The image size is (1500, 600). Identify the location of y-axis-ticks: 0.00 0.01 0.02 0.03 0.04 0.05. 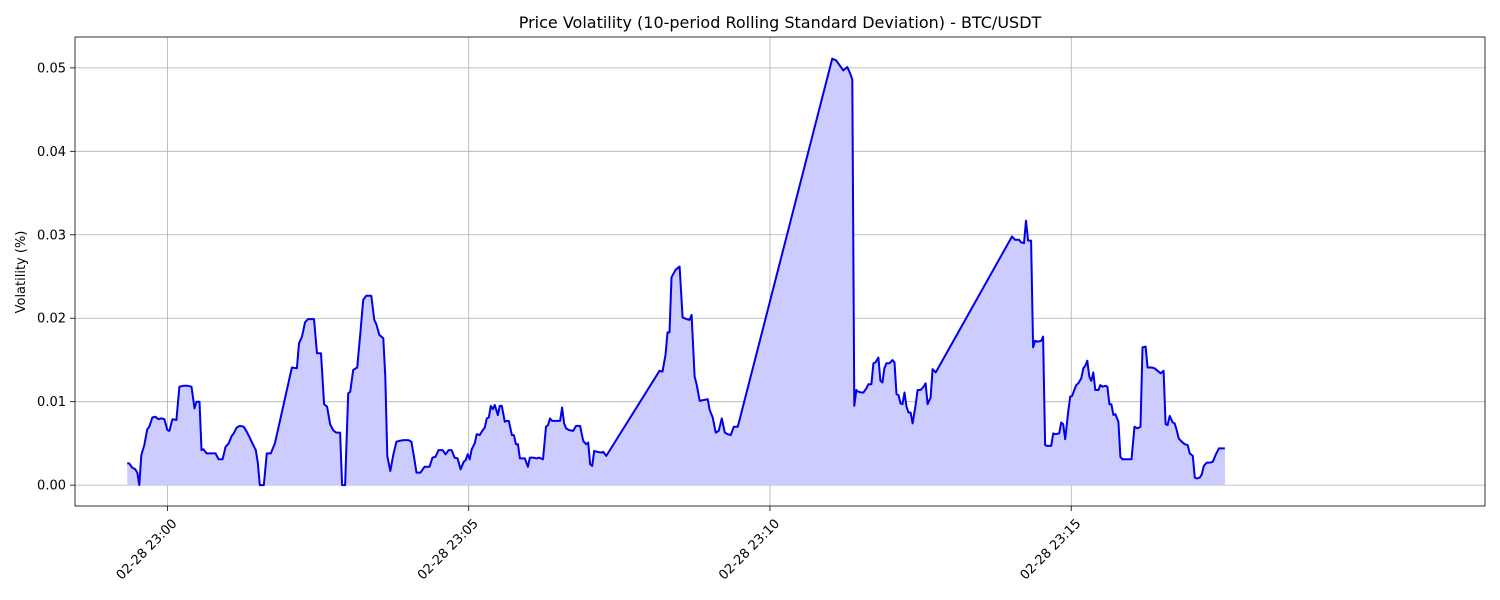
(56, 277).